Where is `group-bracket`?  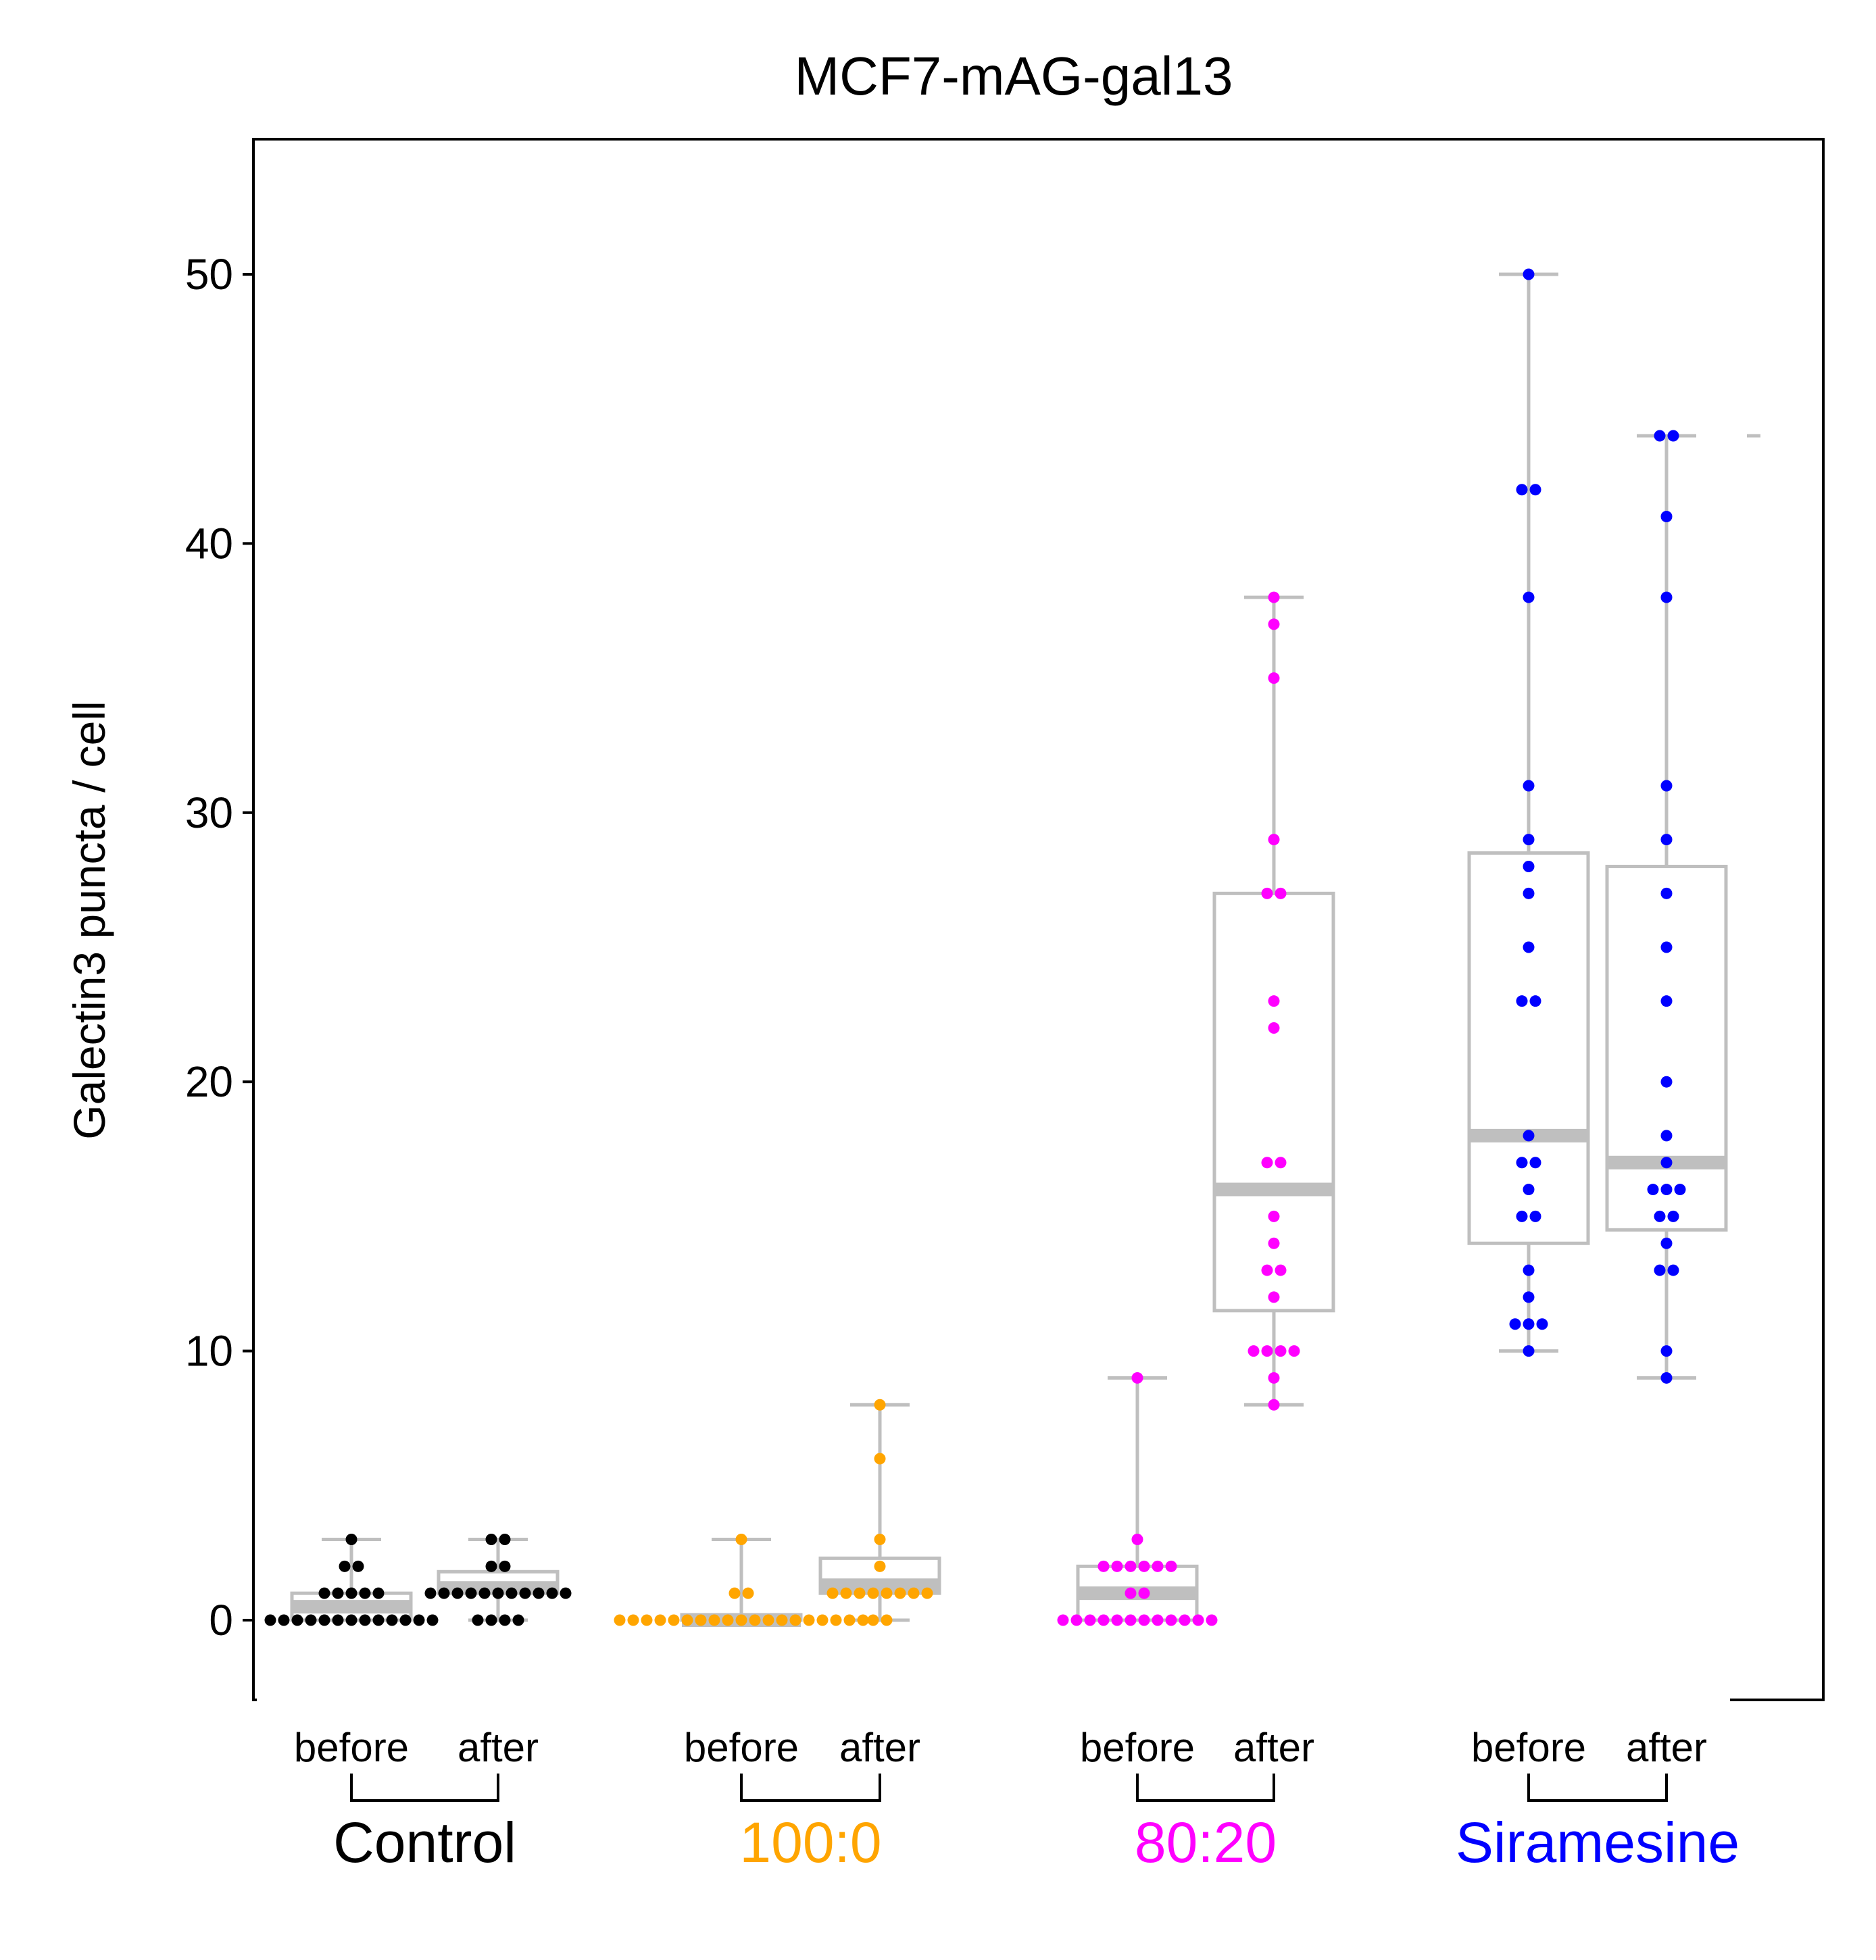
group-bracket is located at coordinates (1205, 1788).